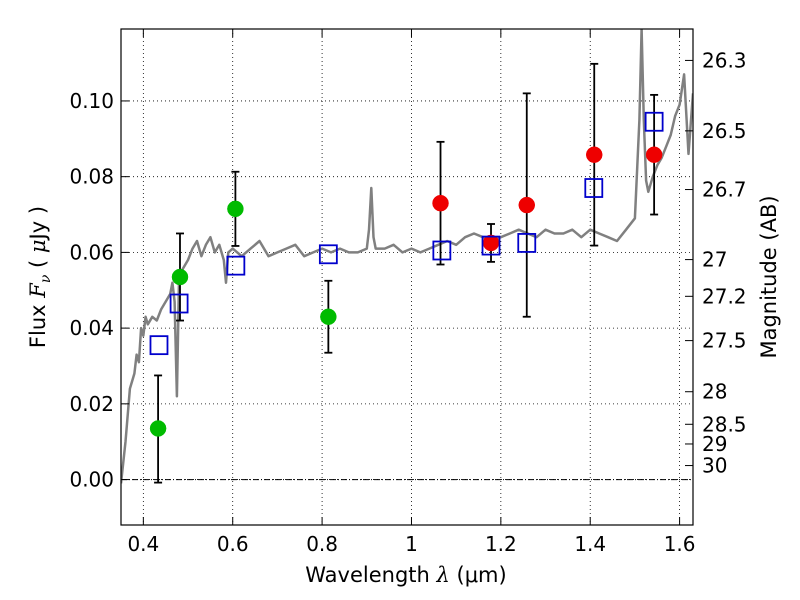 The image size is (800, 600). Describe the element at coordinates (724, 190) in the screenshot. I see `magnitude-tick-label-2: 26.7` at that location.